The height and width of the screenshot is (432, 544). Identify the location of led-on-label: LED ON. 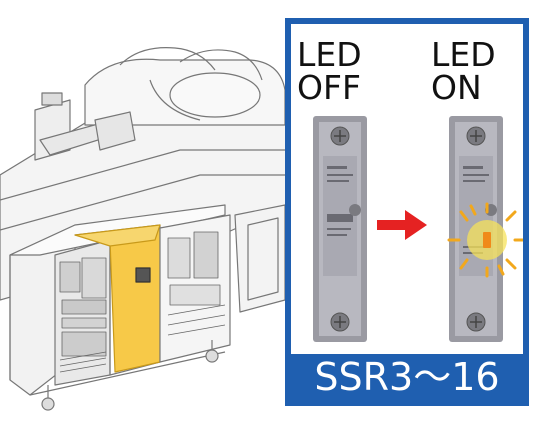
(463, 71).